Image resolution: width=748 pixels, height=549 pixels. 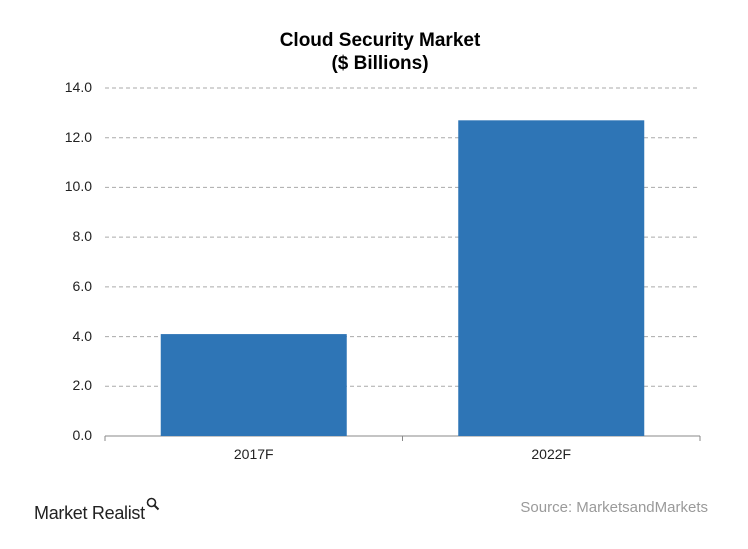 I want to click on y-tick-label: 2.0, so click(x=82, y=385).